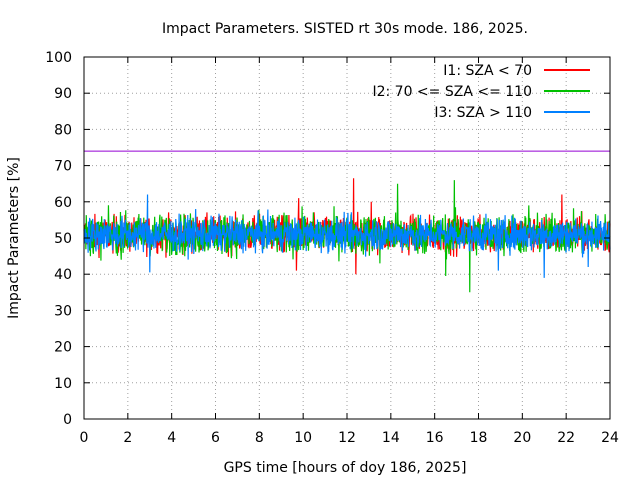 The height and width of the screenshot is (480, 640). Describe the element at coordinates (487, 71) in the screenshot. I see `legend-label: I1: SZA < 70` at that location.